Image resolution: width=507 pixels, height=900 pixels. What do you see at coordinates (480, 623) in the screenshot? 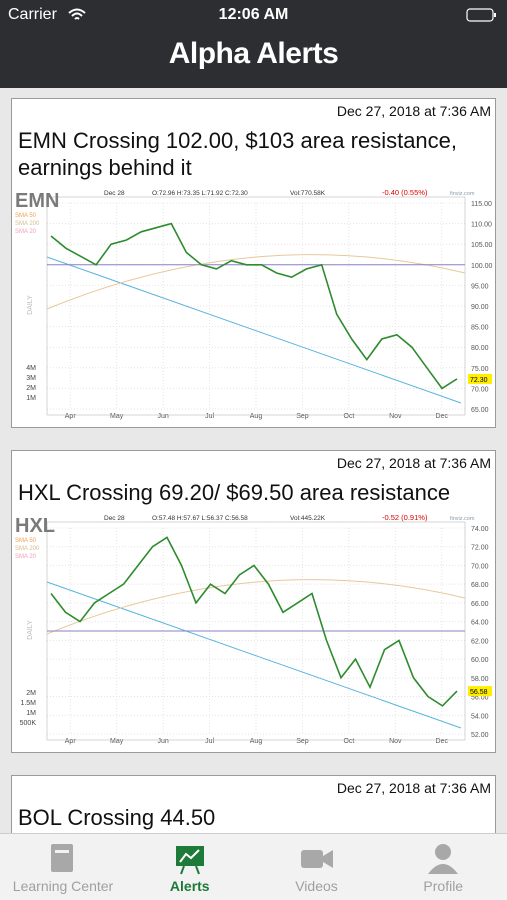
I see `y-tick-label: 64.00` at bounding box center [480, 623].